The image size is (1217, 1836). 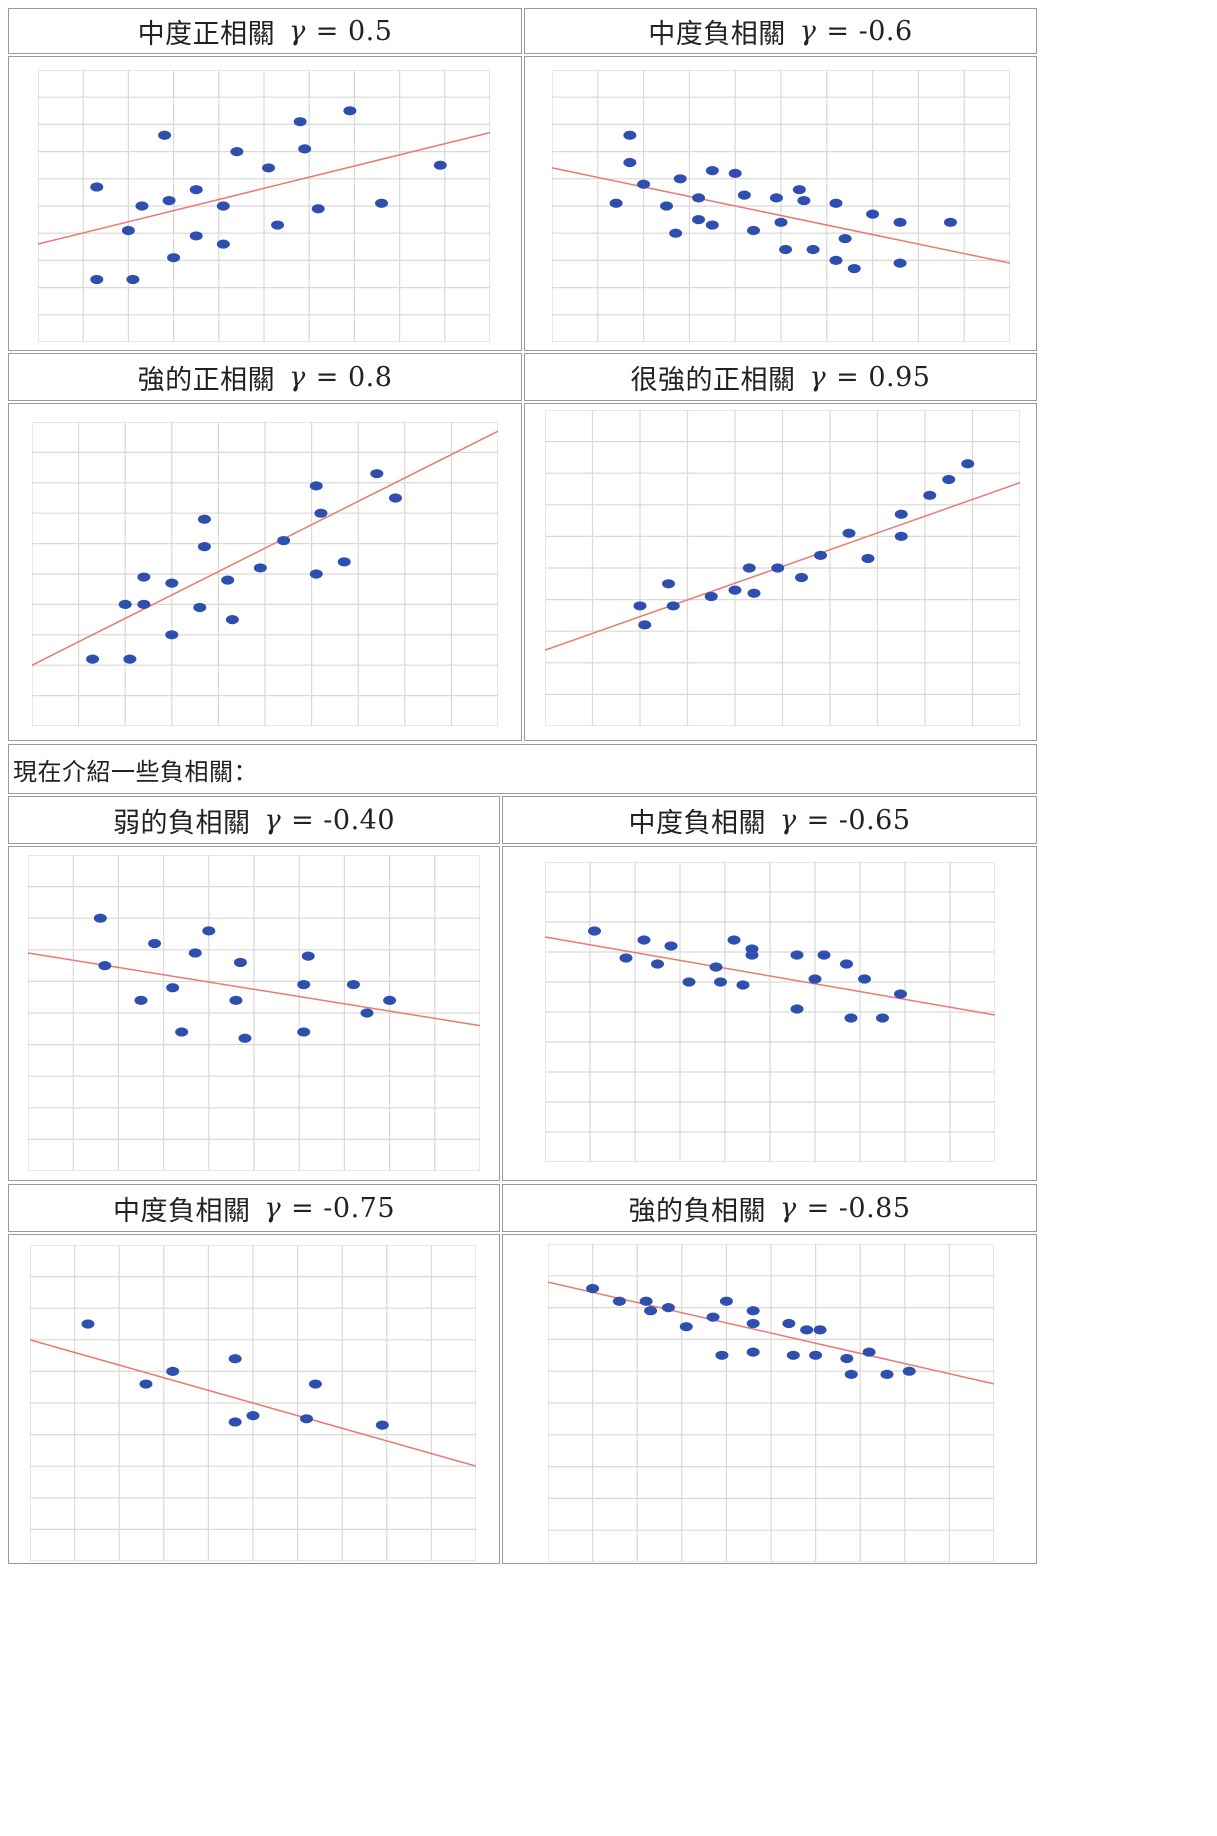 What do you see at coordinates (206, 380) in the screenshot?
I see `panel-3-title: 強的正相關` at bounding box center [206, 380].